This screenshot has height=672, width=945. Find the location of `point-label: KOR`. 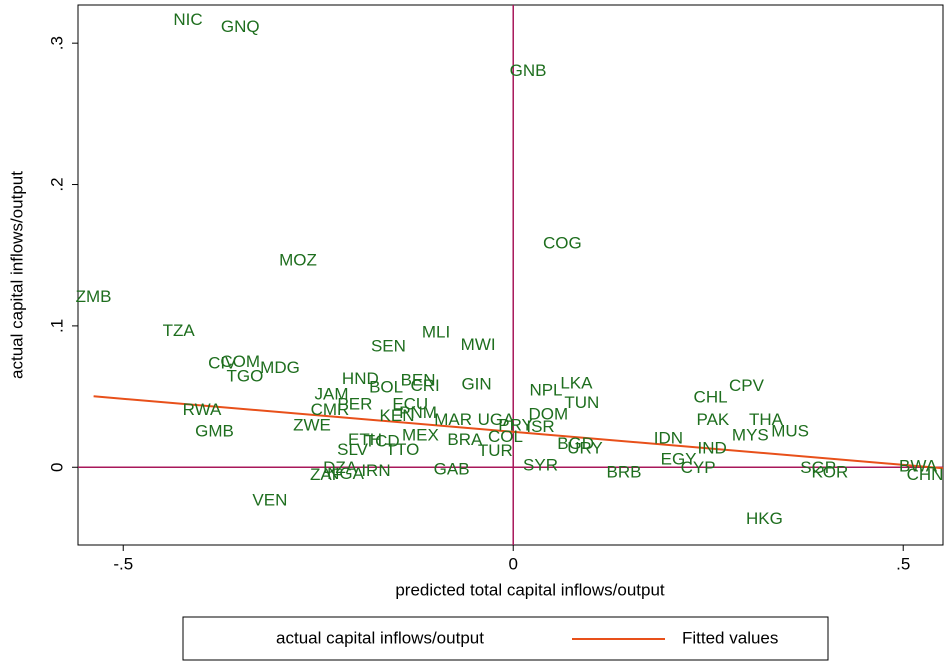

point-label: KOR is located at coordinates (829, 471).